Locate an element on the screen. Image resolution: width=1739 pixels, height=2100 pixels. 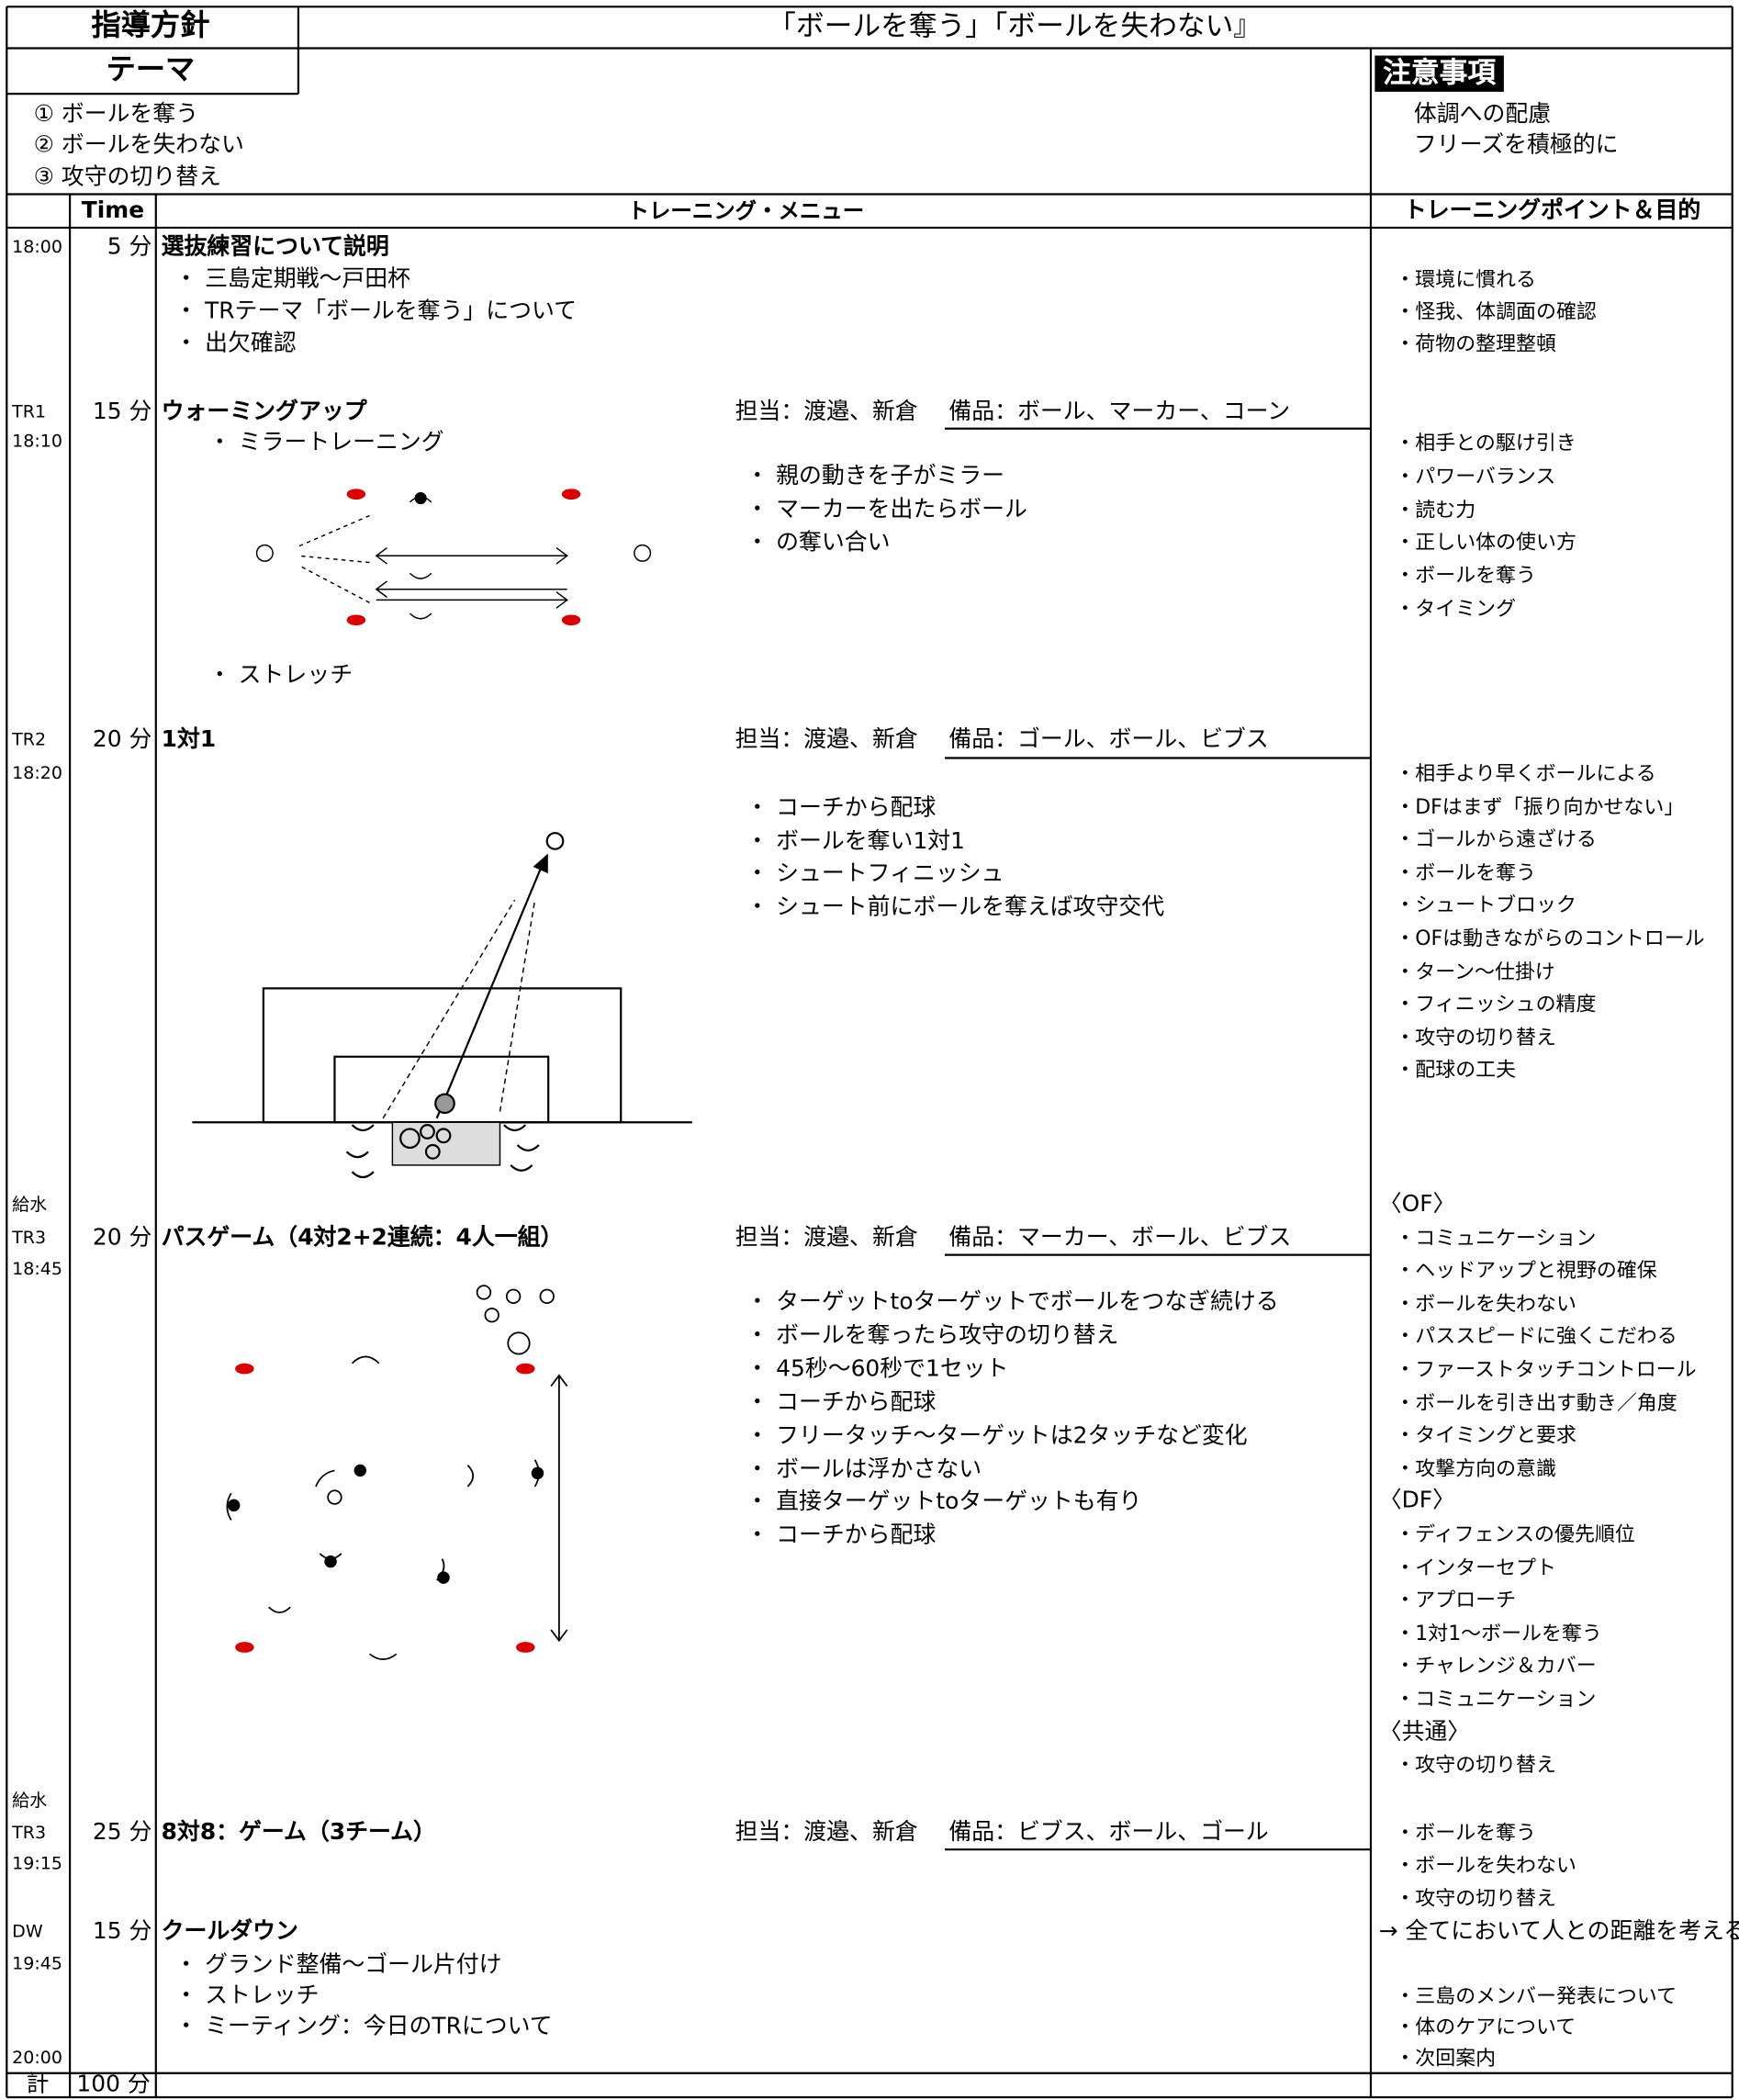
point: ・ヘッドアップと視野の確保 is located at coordinates (1526, 1270).